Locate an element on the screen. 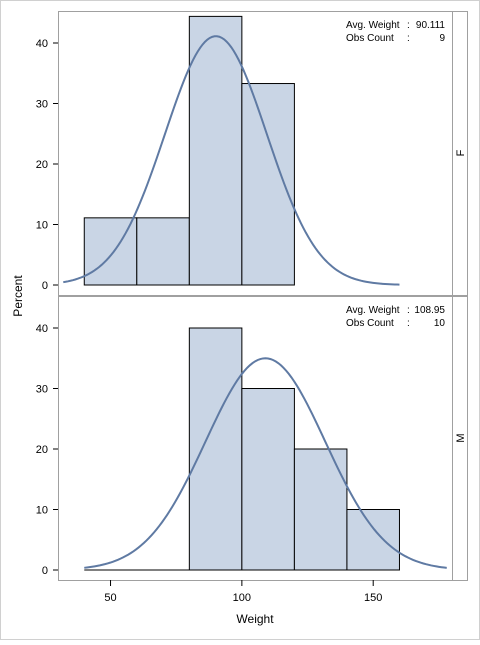 This screenshot has height=645, width=480. y-axis-title: Percent is located at coordinates (18, 296).